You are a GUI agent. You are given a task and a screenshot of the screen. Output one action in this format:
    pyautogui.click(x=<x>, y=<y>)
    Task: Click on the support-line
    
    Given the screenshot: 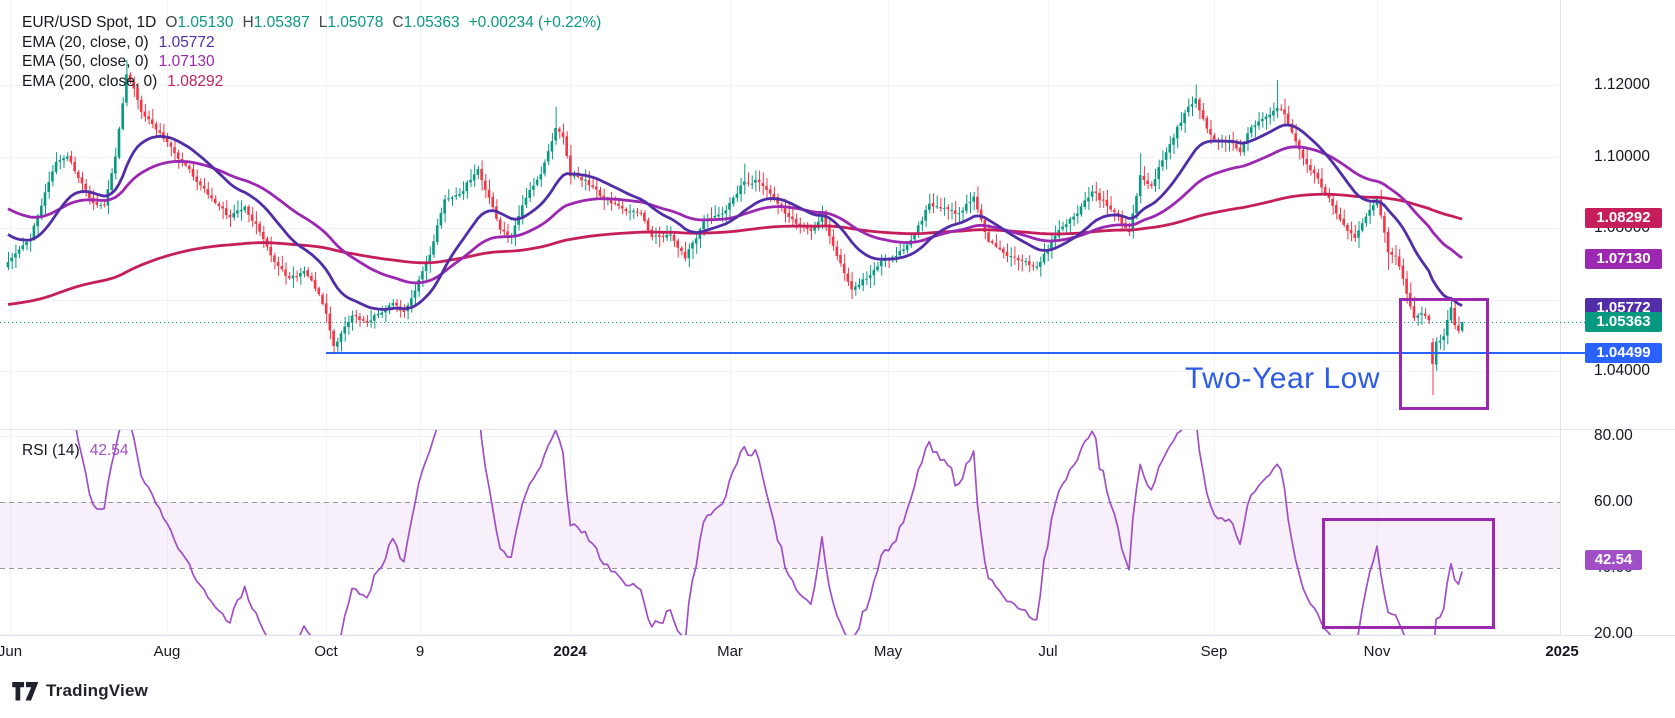 What is the action you would take?
    pyautogui.click(x=955, y=353)
    